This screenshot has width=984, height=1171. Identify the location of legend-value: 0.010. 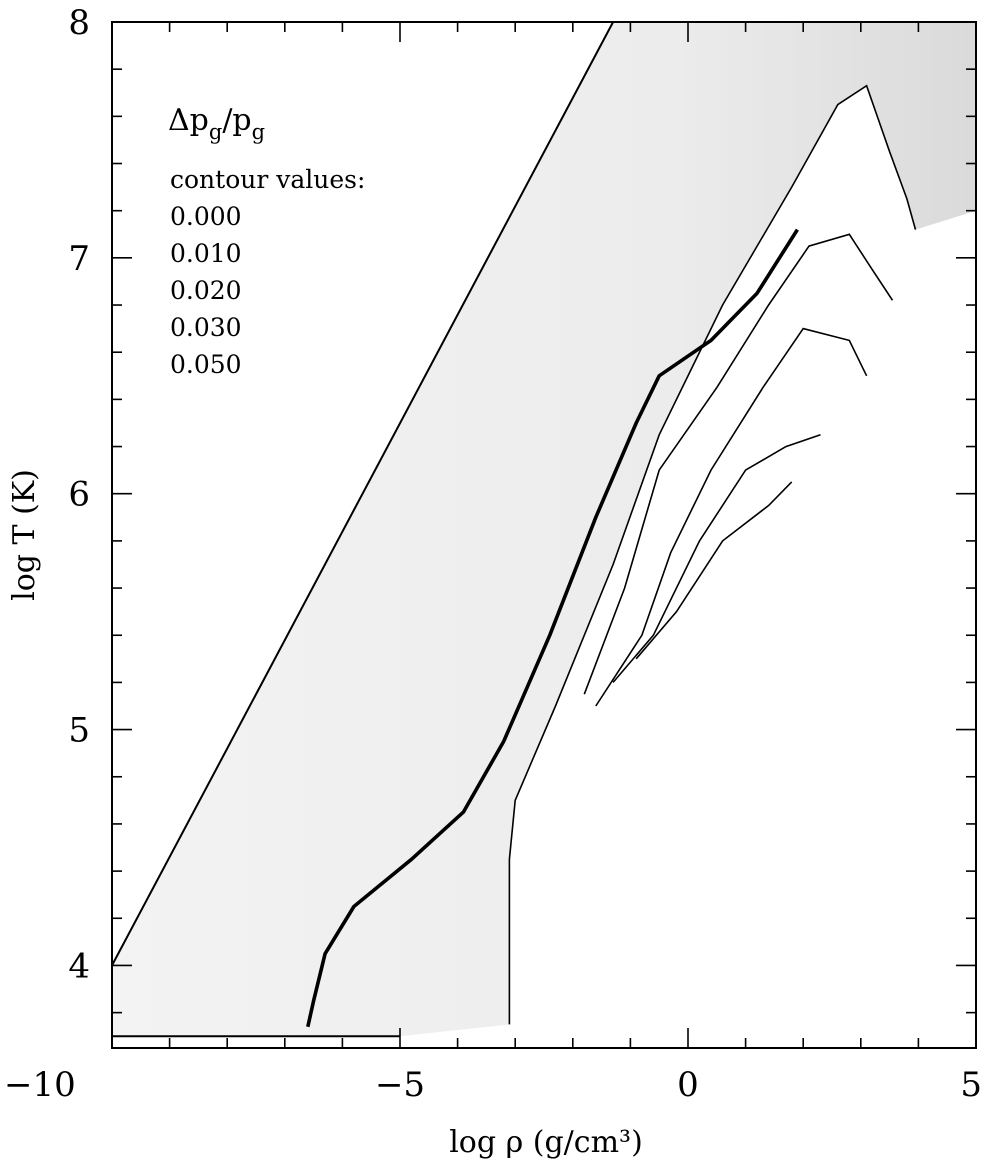
(206, 253).